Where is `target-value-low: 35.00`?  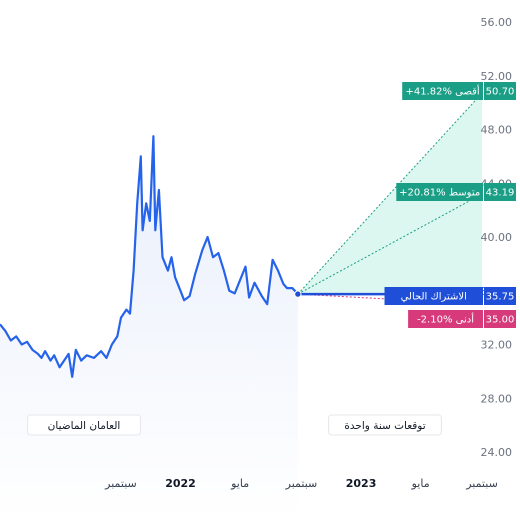
target-value-low: 35.00 is located at coordinates (500, 320).